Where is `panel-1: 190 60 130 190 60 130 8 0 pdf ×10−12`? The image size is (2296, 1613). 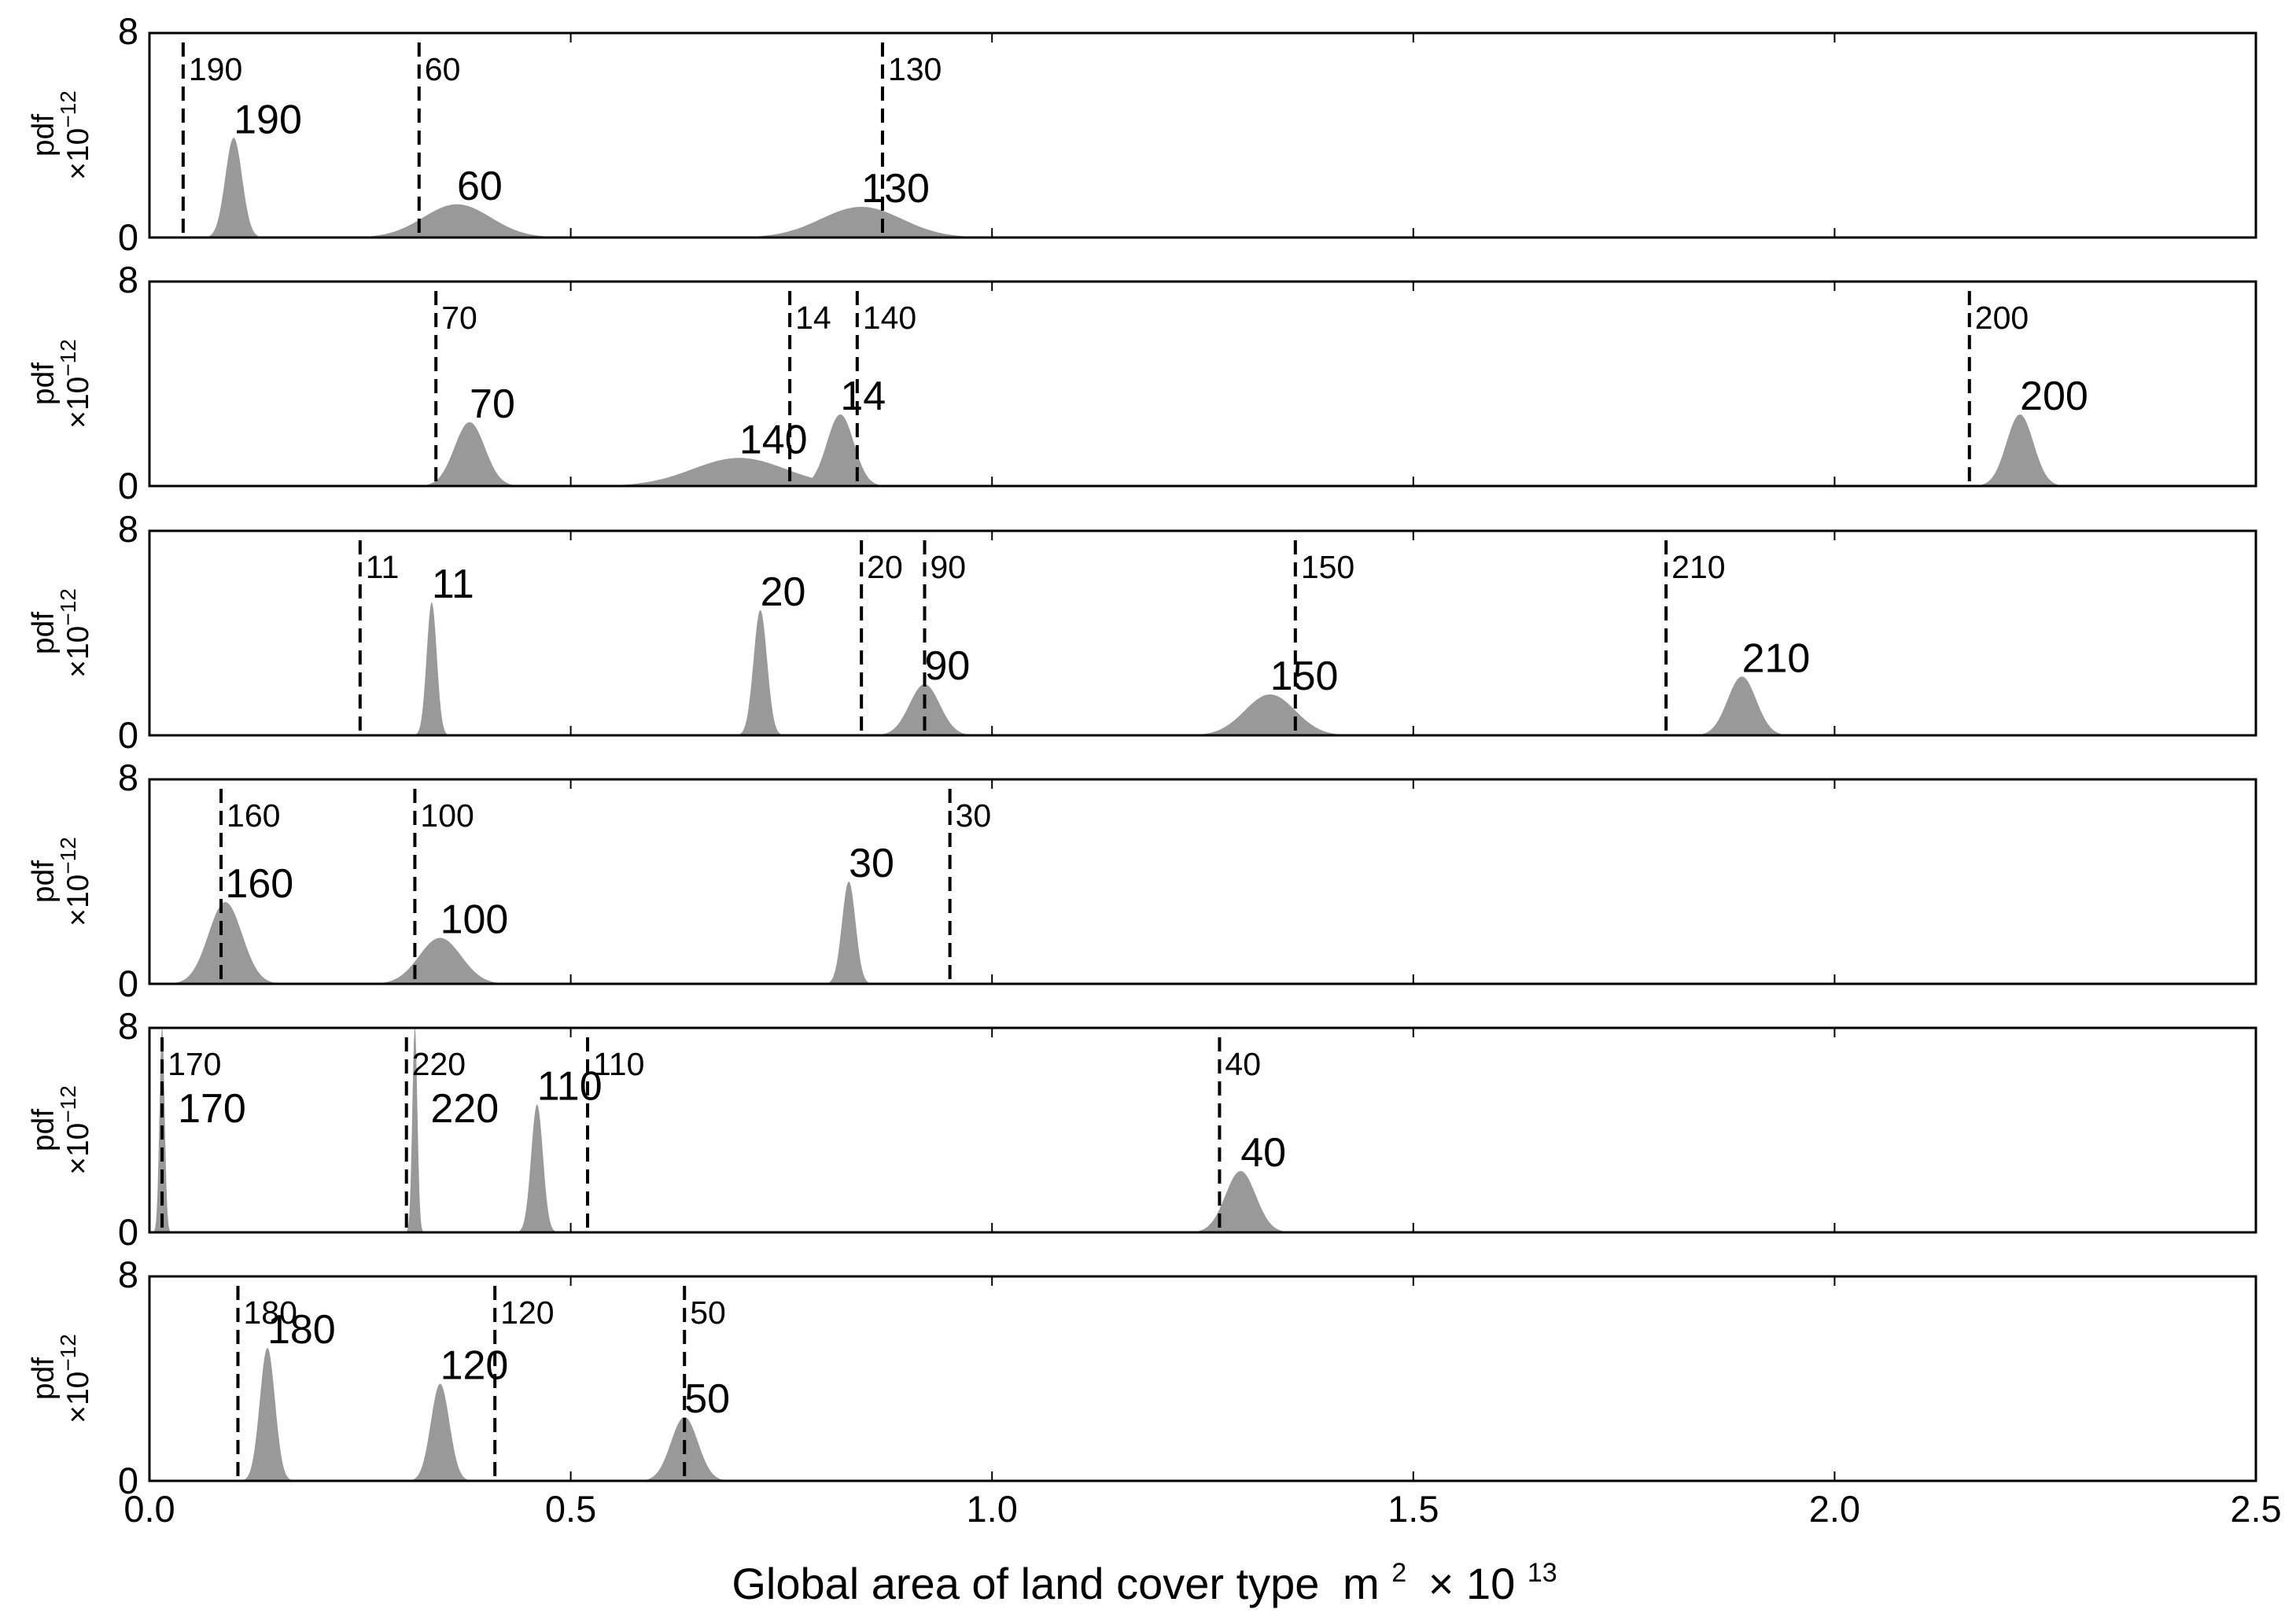 panel-1: 190 60 130 190 60 130 8 0 pdf ×10−12 is located at coordinates (1142, 134).